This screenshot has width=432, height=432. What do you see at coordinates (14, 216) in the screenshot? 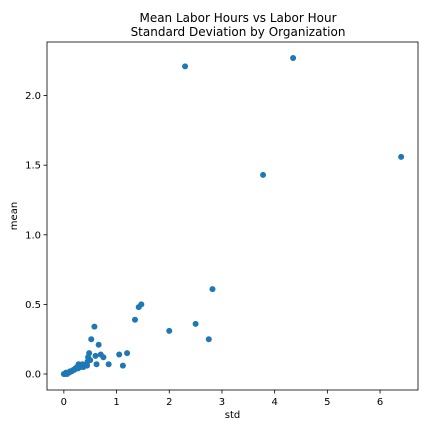
I see `y-axis-label: mean` at bounding box center [14, 216].